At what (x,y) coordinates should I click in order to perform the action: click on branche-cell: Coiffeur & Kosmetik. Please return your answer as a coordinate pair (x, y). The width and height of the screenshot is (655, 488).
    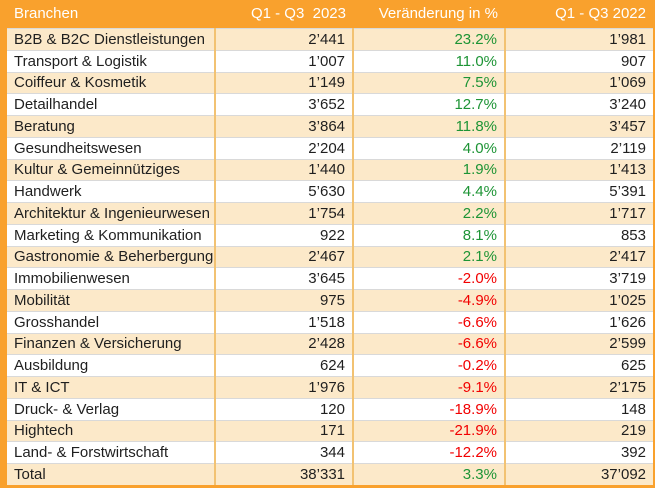
    Looking at the image, I should click on (111, 82).